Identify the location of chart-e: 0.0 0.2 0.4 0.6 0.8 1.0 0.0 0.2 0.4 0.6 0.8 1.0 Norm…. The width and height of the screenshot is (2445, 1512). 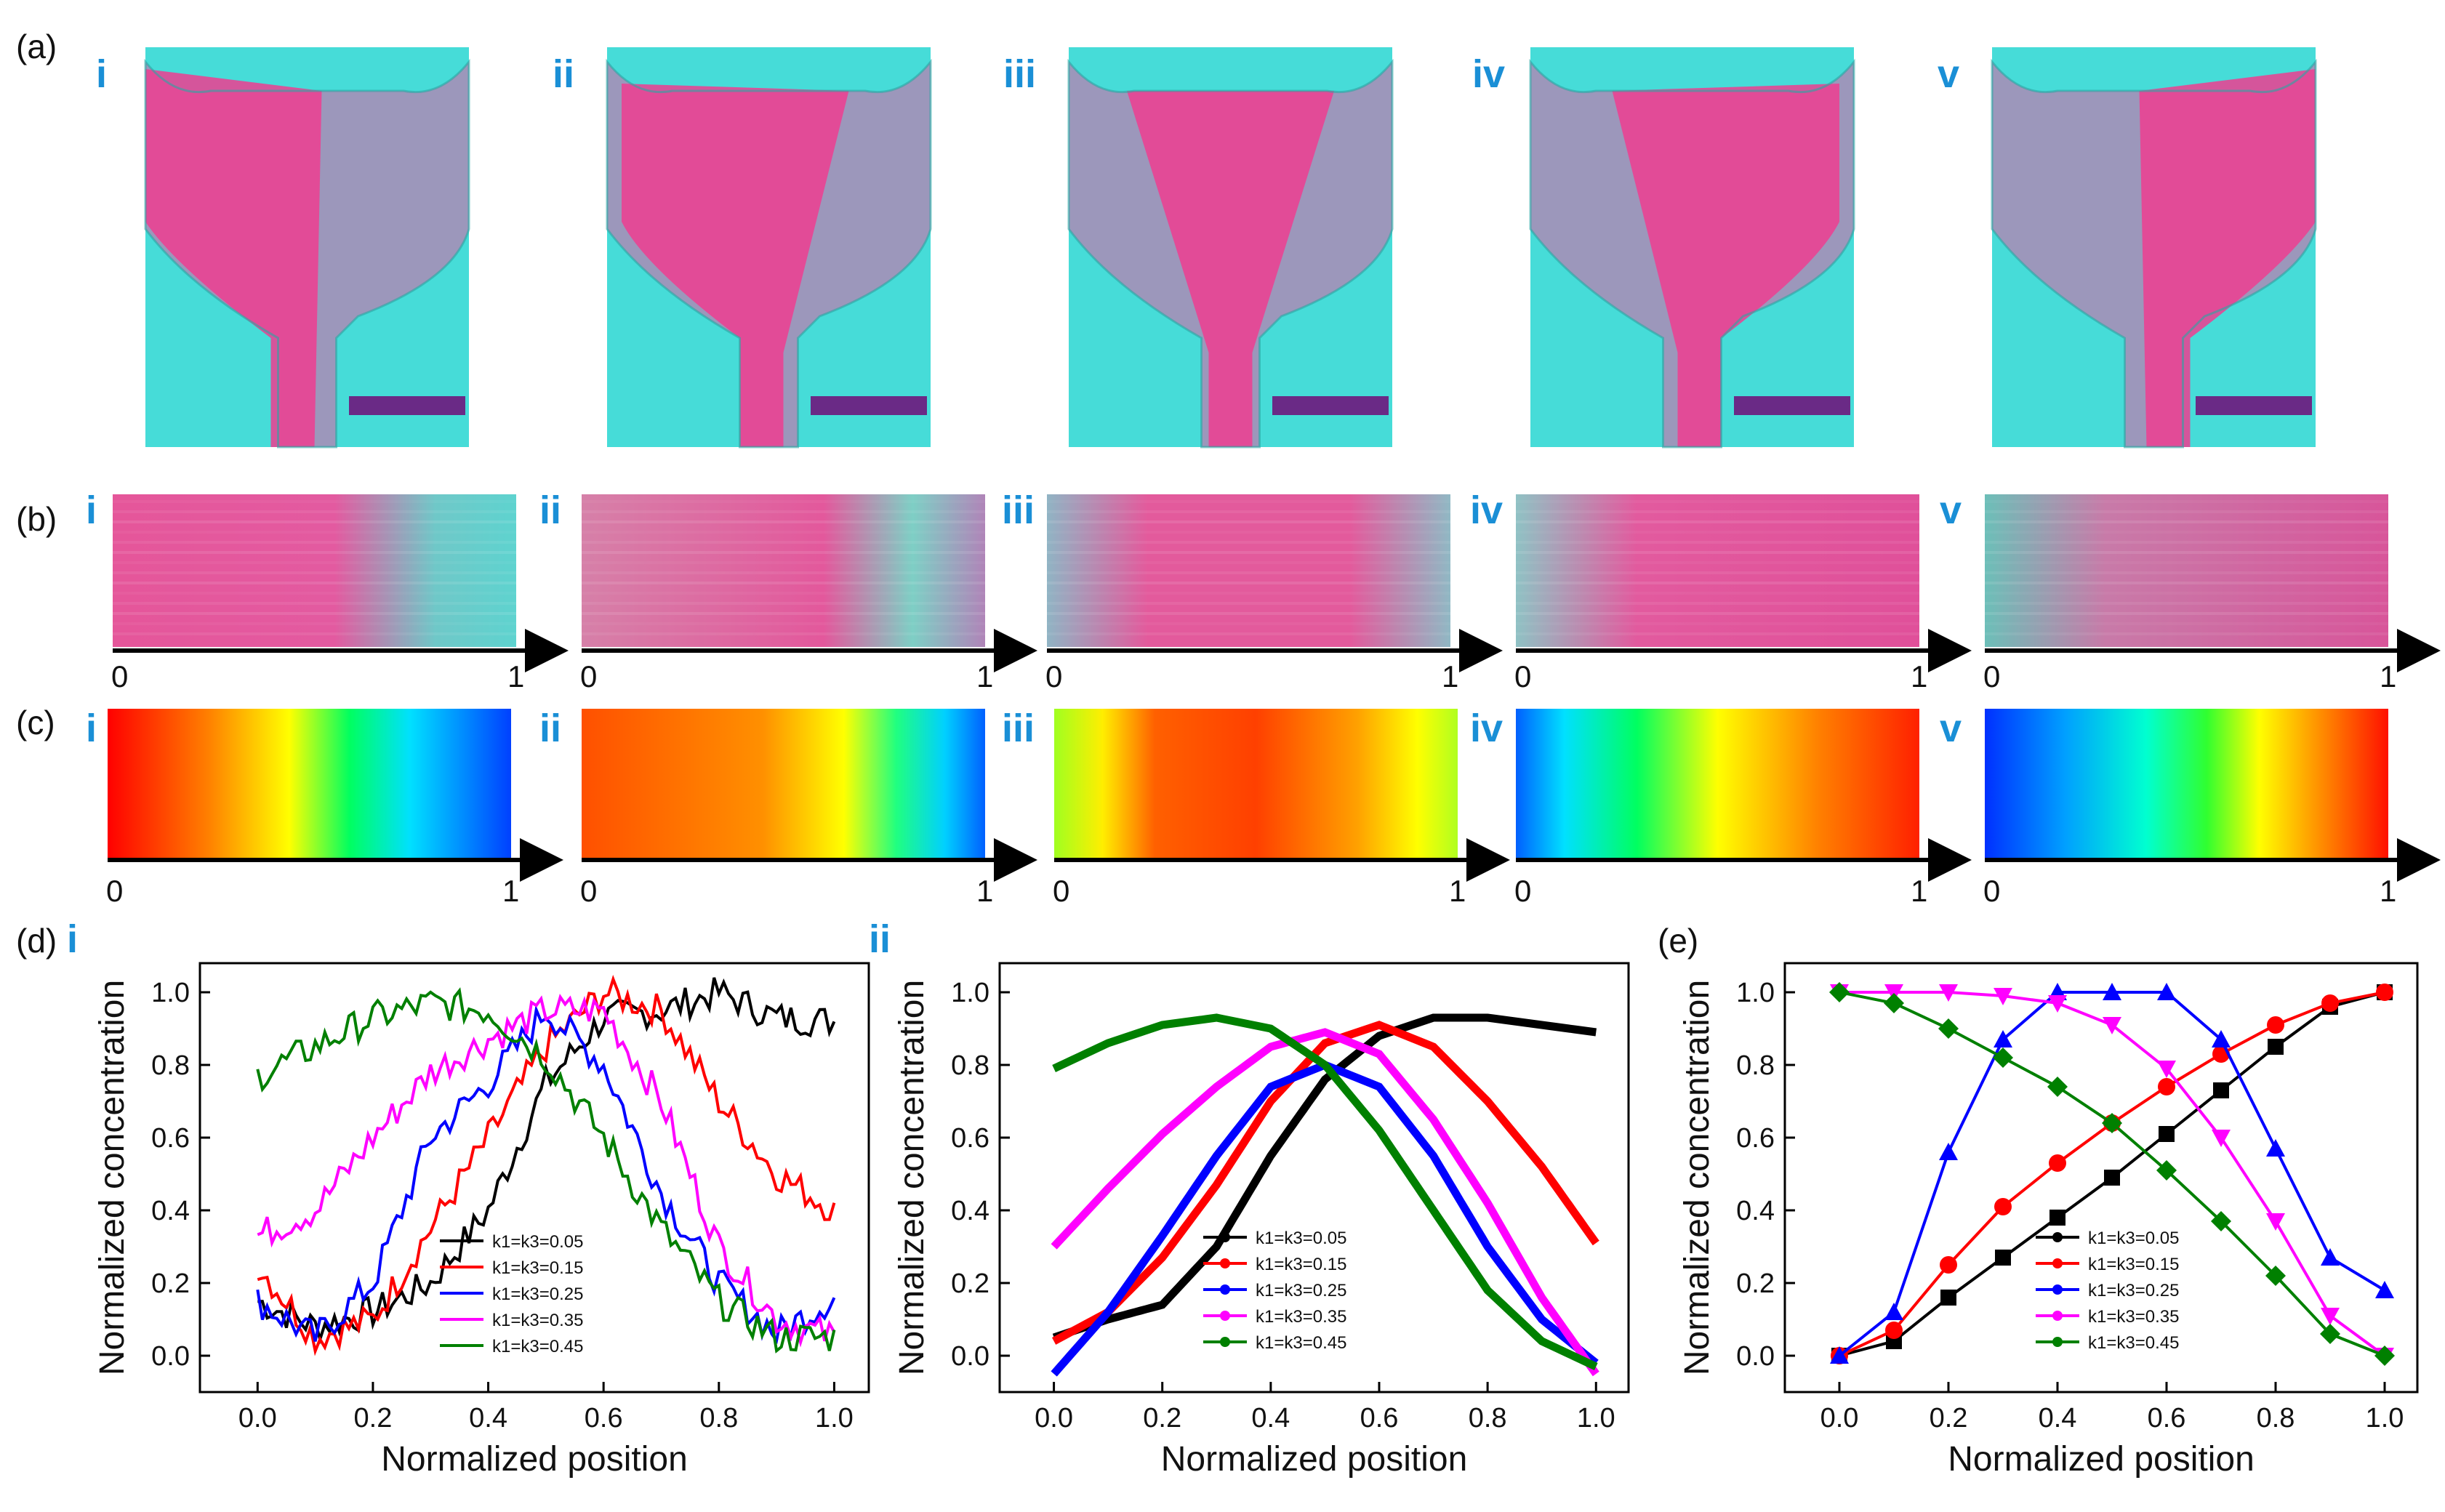
(2048, 1220).